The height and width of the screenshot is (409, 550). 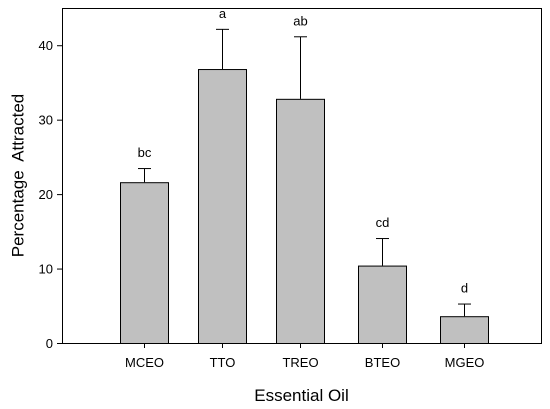 I want to click on y-axis-title: Percentage Attracted, so click(x=18, y=176).